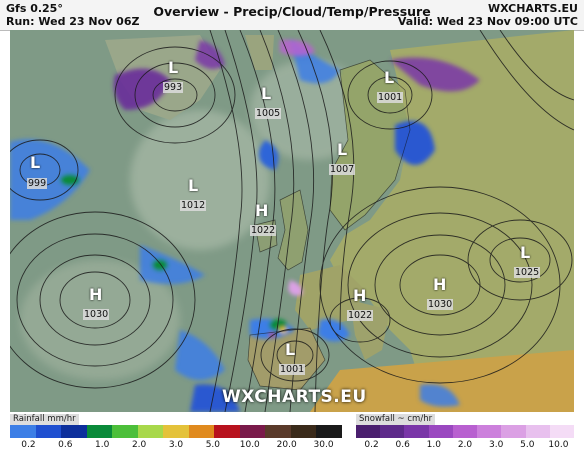 This screenshot has width=584, height=451. Describe the element at coordinates (527, 445) in the screenshot. I see `snow-tick-label: 5.0` at that location.